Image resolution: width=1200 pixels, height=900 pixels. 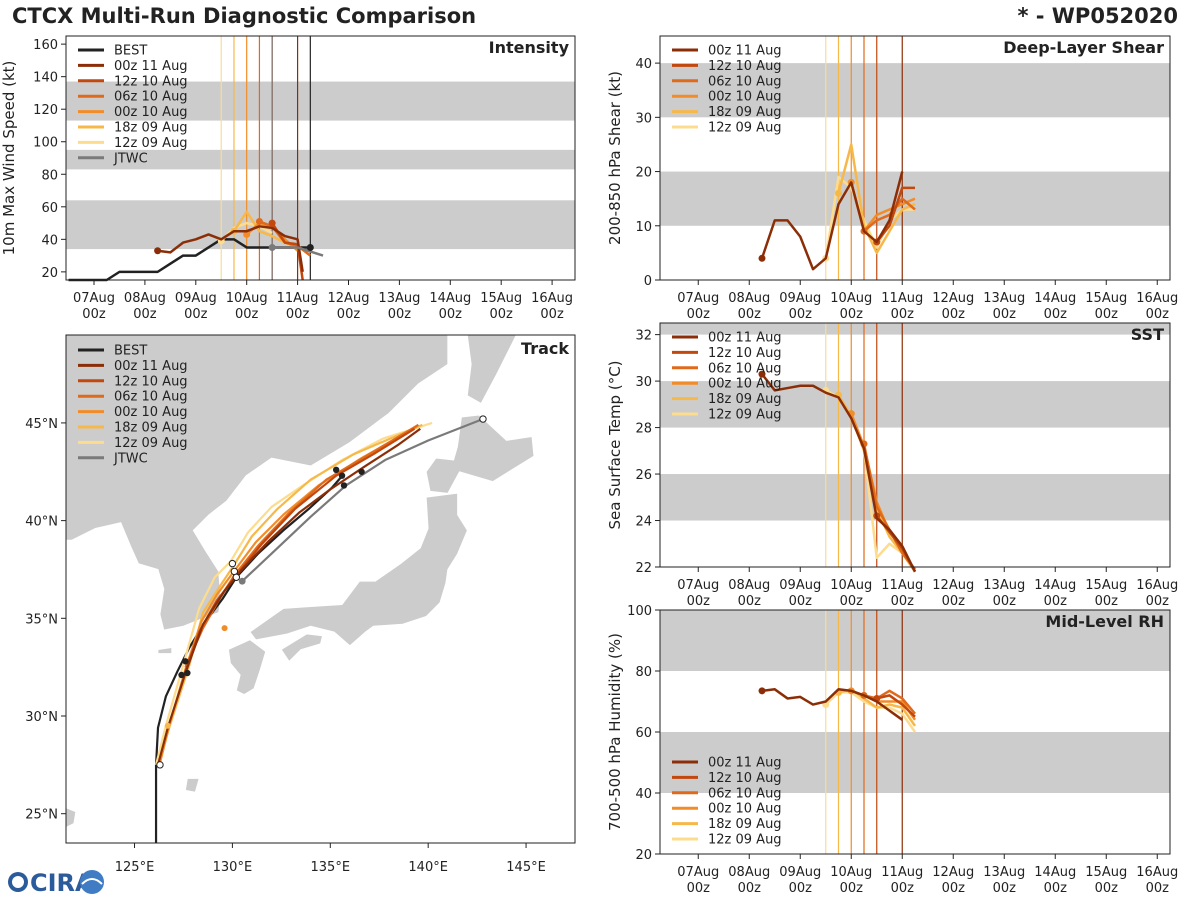 What do you see at coordinates (643, 522) in the screenshot?
I see `y-tick-label: 24` at bounding box center [643, 522].